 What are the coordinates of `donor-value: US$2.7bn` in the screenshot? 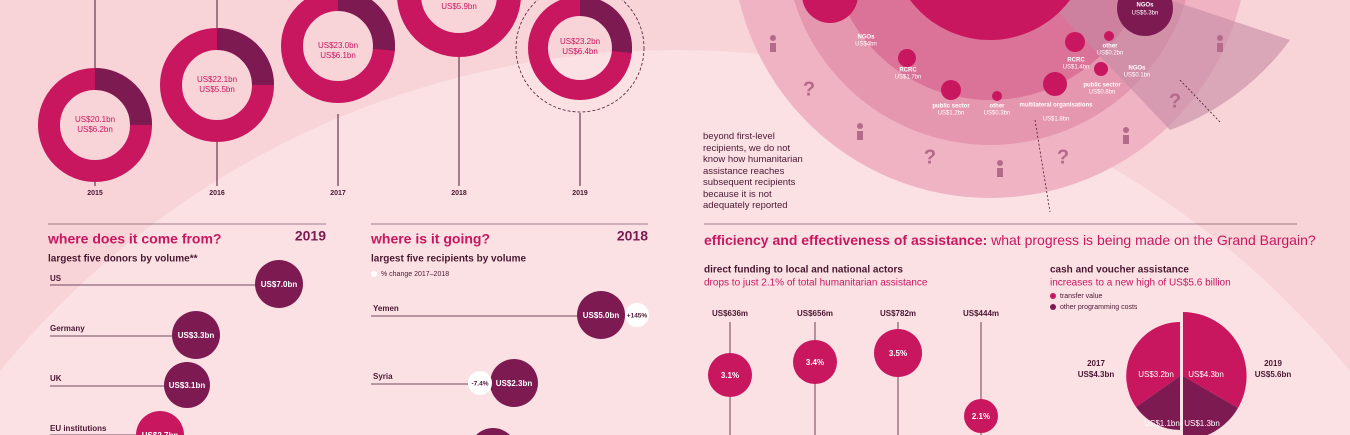 It's located at (160, 433).